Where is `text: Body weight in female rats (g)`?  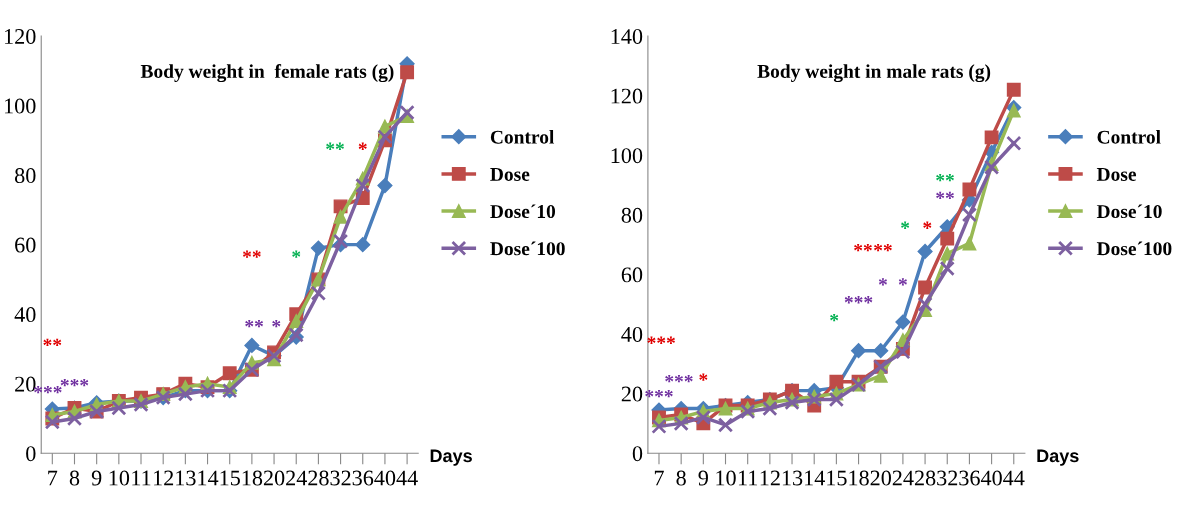 text: Body weight in female rats (g) is located at coordinates (267, 73).